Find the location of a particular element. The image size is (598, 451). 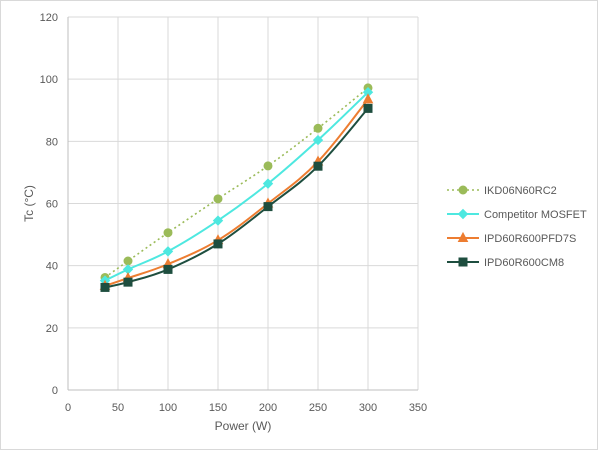

x-tick-label: 100 is located at coordinates (168, 408).